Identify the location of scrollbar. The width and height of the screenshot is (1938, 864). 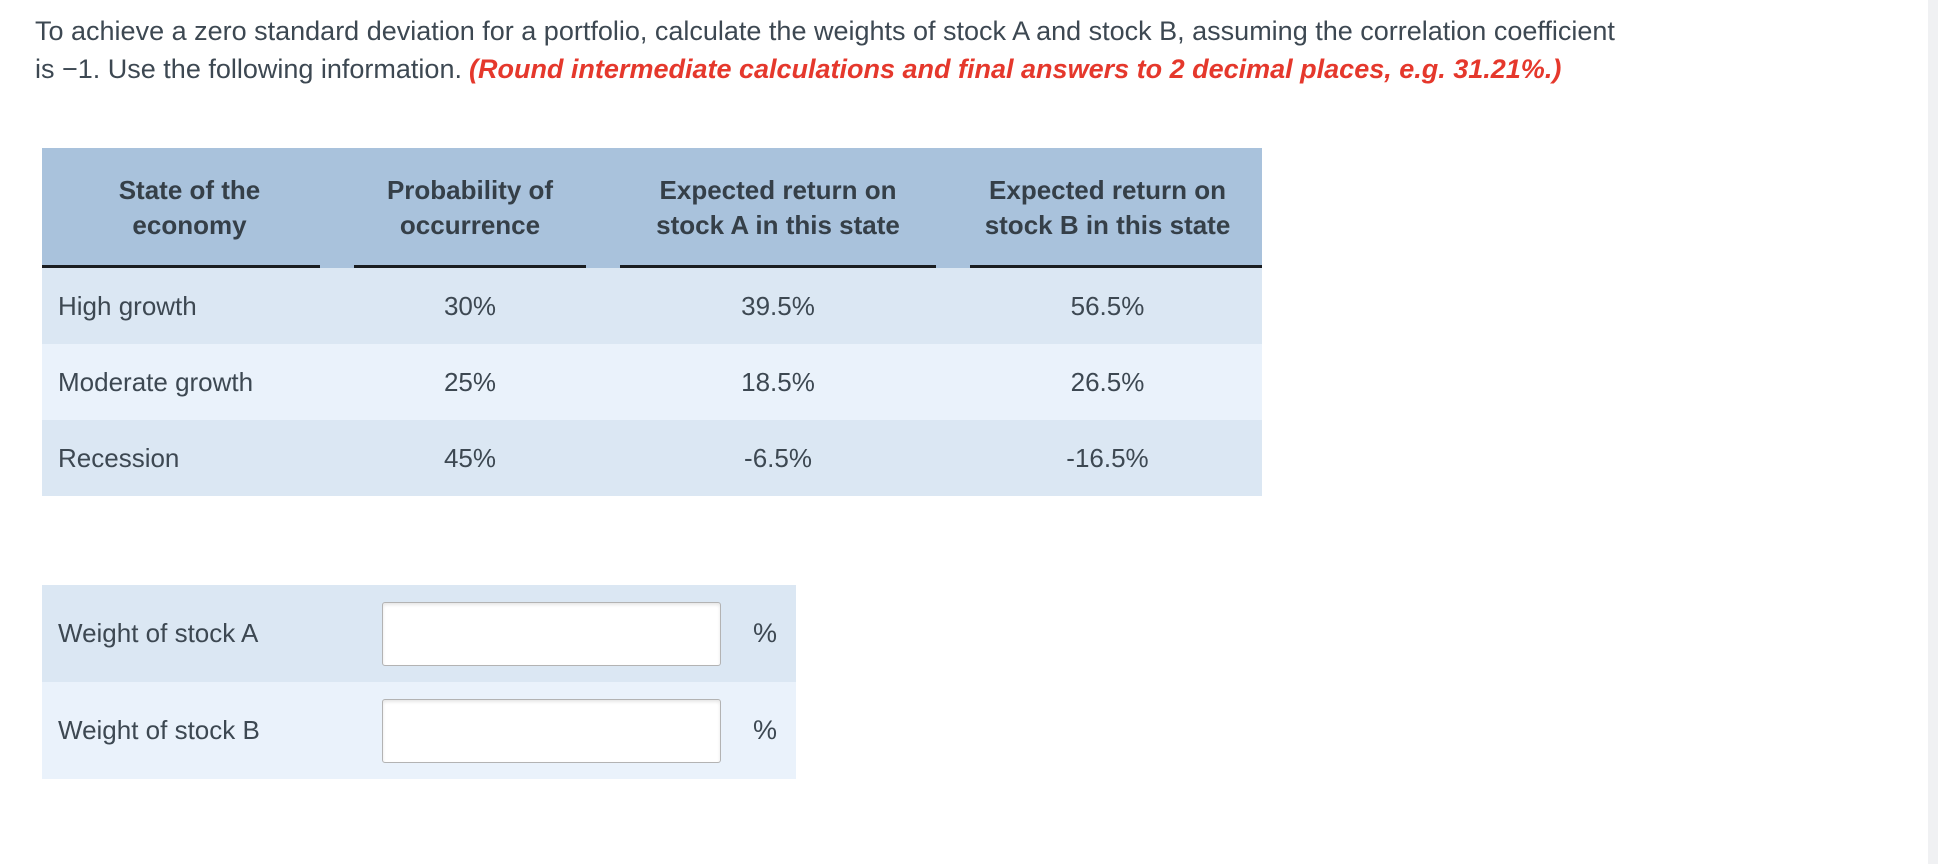
(1933, 432).